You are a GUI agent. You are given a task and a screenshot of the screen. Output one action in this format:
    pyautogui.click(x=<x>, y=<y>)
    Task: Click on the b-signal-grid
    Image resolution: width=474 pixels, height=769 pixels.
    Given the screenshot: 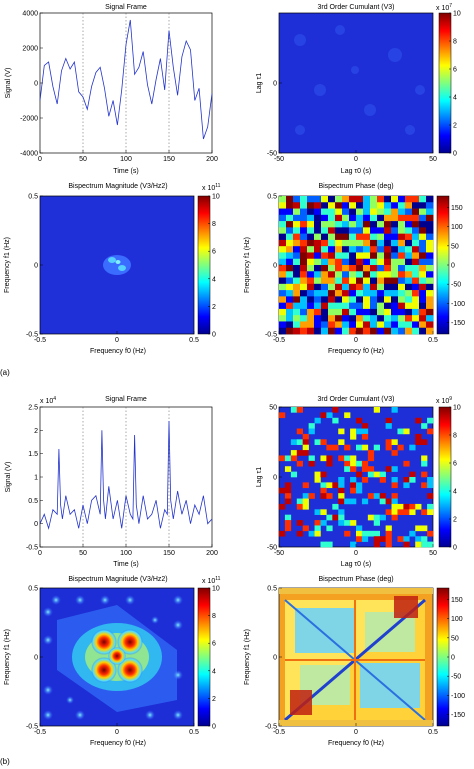 What is the action you would take?
    pyautogui.click(x=126, y=477)
    